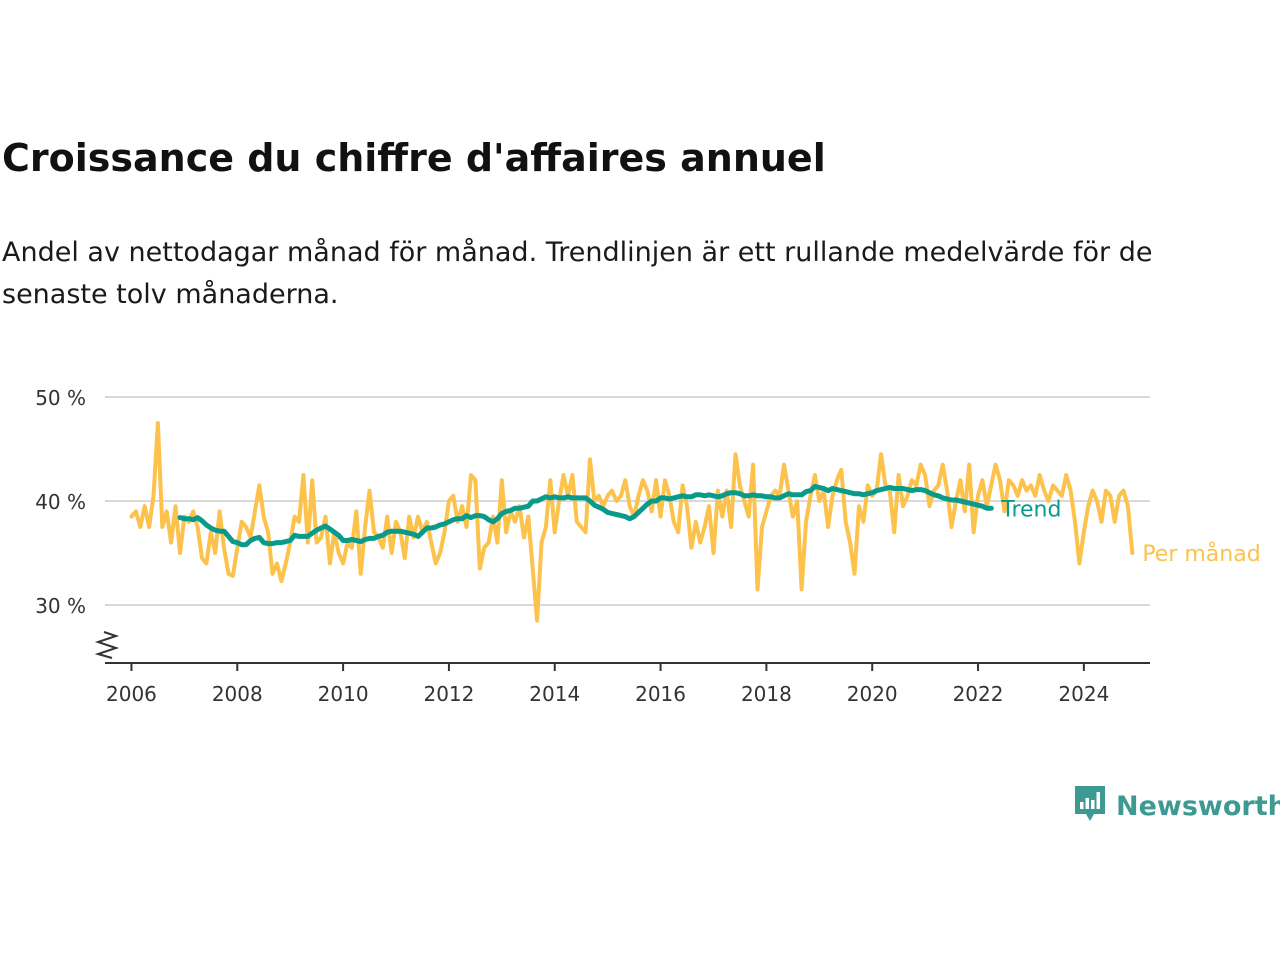 This screenshot has height=960, width=1280. Describe the element at coordinates (107, 645) in the screenshot. I see `axis-break-icon` at that location.